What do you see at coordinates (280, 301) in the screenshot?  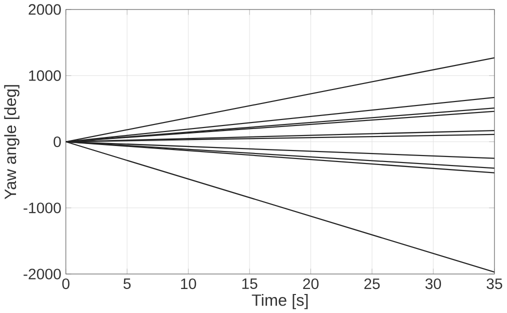 I see `x-axis-title: Time [s]` at bounding box center [280, 301].